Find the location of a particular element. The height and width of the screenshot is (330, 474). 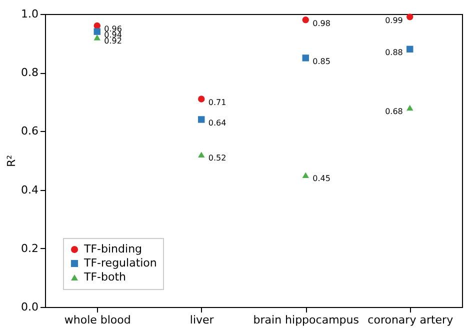

data-label: 0.92 is located at coordinates (113, 41).